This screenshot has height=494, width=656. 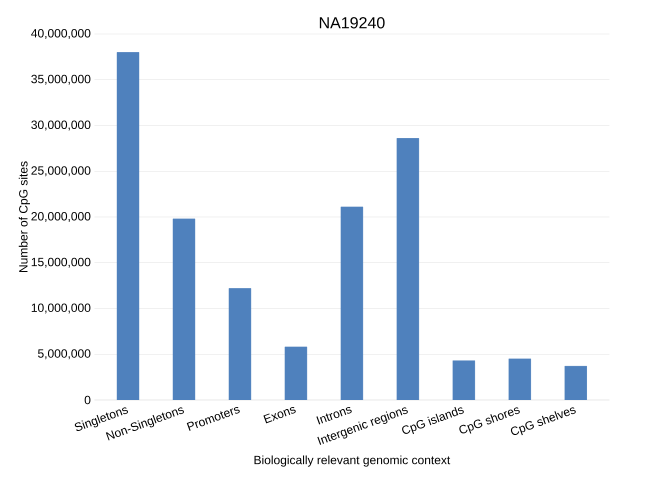 What do you see at coordinates (352, 22) in the screenshot?
I see `chart-title: NA19240` at bounding box center [352, 22].